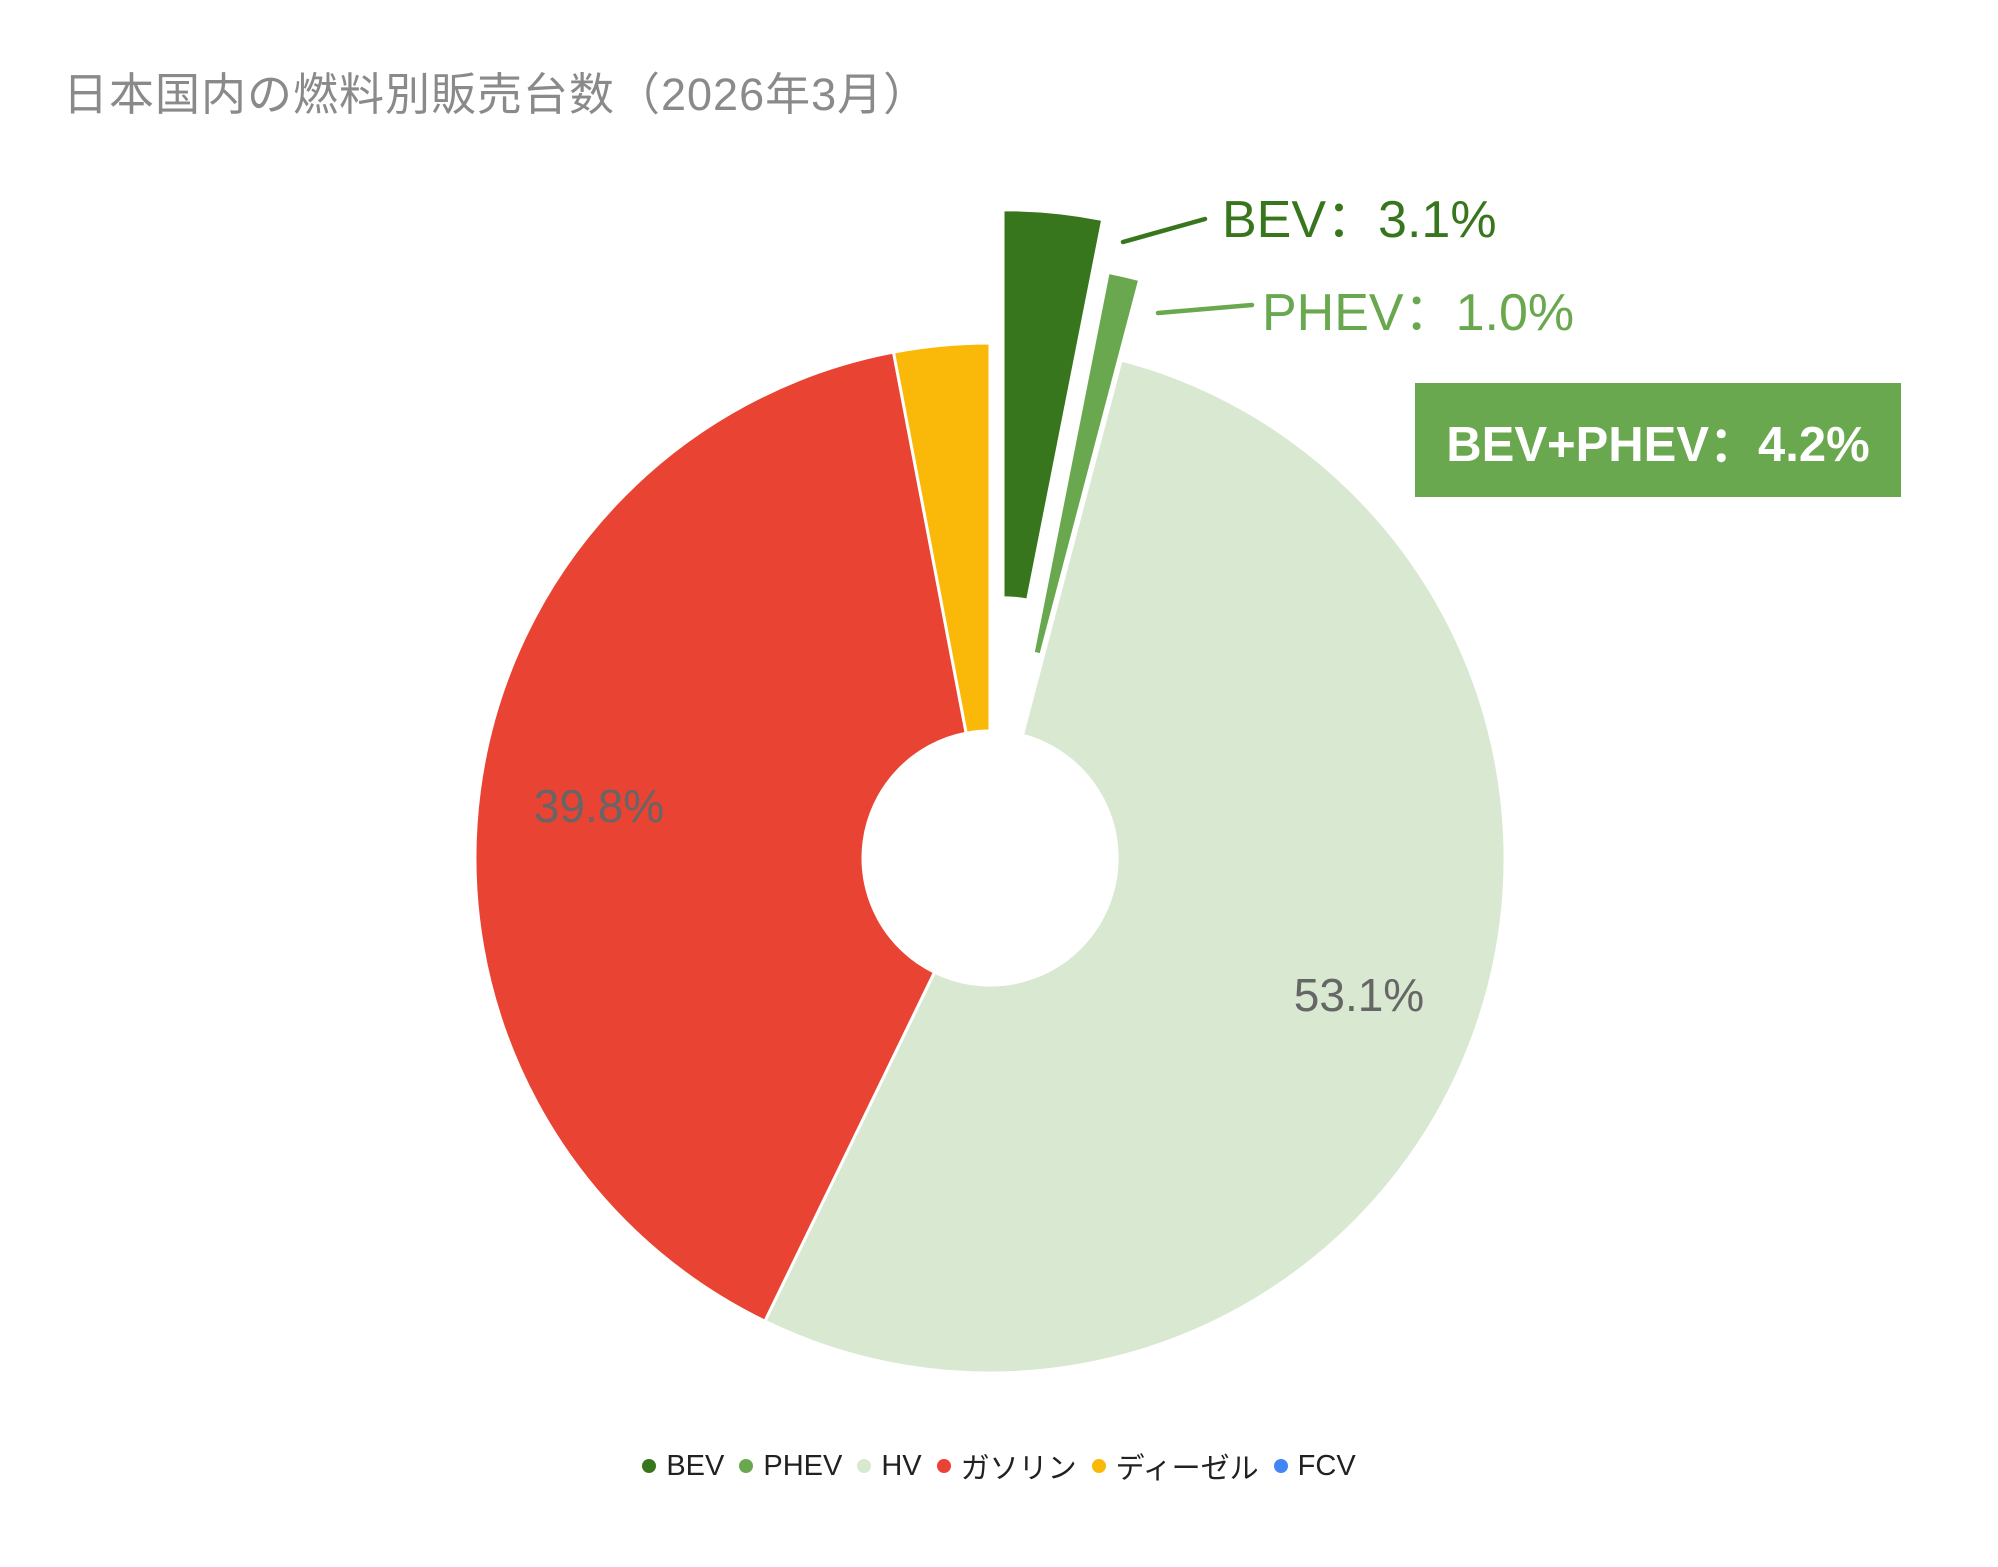 The width and height of the screenshot is (1998, 1567). I want to click on pie-slice-BEV, so click(1053, 405).